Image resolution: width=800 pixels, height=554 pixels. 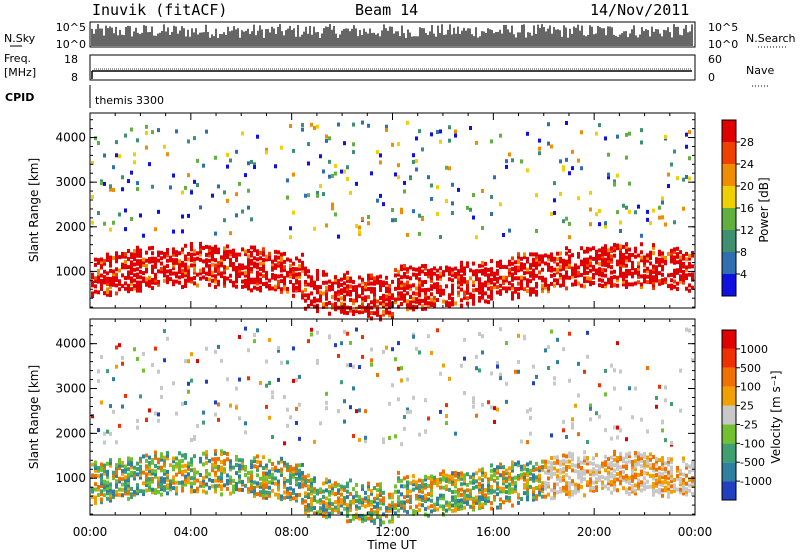 I want to click on power-colorbar-swatch, so click(x=729, y=175).